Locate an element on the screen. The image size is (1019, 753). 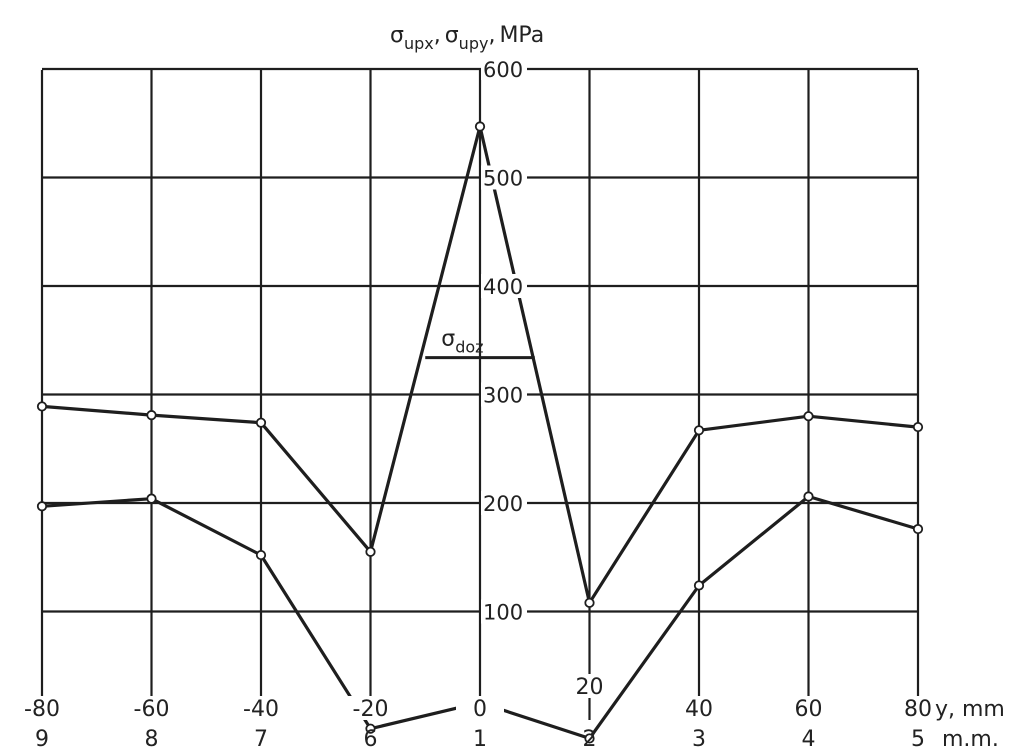
y-axis-sep-2: , is located at coordinates (491, 35).